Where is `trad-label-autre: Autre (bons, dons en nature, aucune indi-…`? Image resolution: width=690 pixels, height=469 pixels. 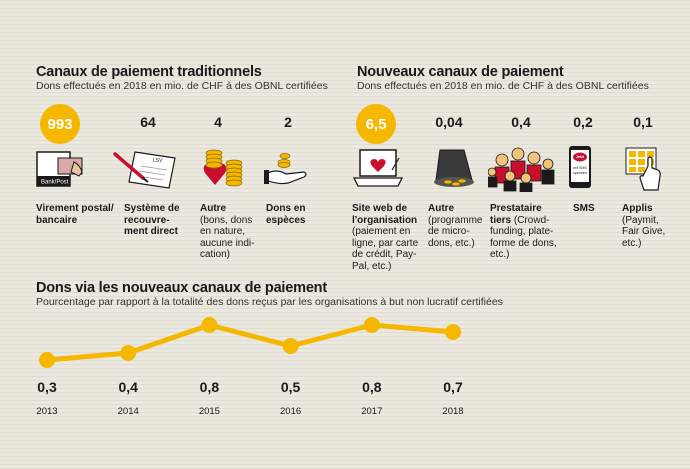
trad-label-autre: Autre (bons, dons en nature, aucune indi-… is located at coordinates (227, 231).